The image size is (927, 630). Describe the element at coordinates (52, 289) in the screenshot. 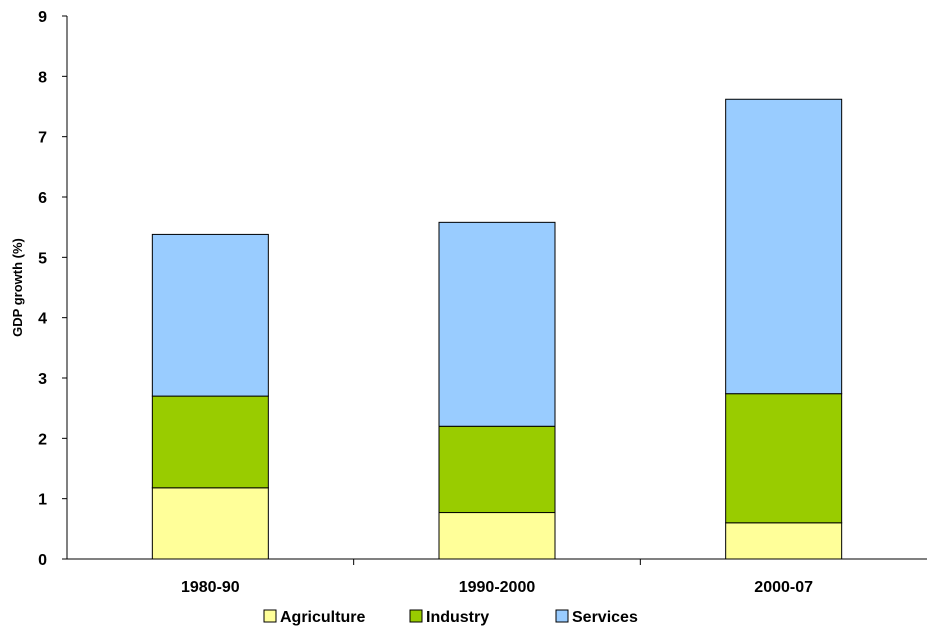

I see `y-axis-ticks: 0 1 2 3 4 5 6 7 8 9` at that location.